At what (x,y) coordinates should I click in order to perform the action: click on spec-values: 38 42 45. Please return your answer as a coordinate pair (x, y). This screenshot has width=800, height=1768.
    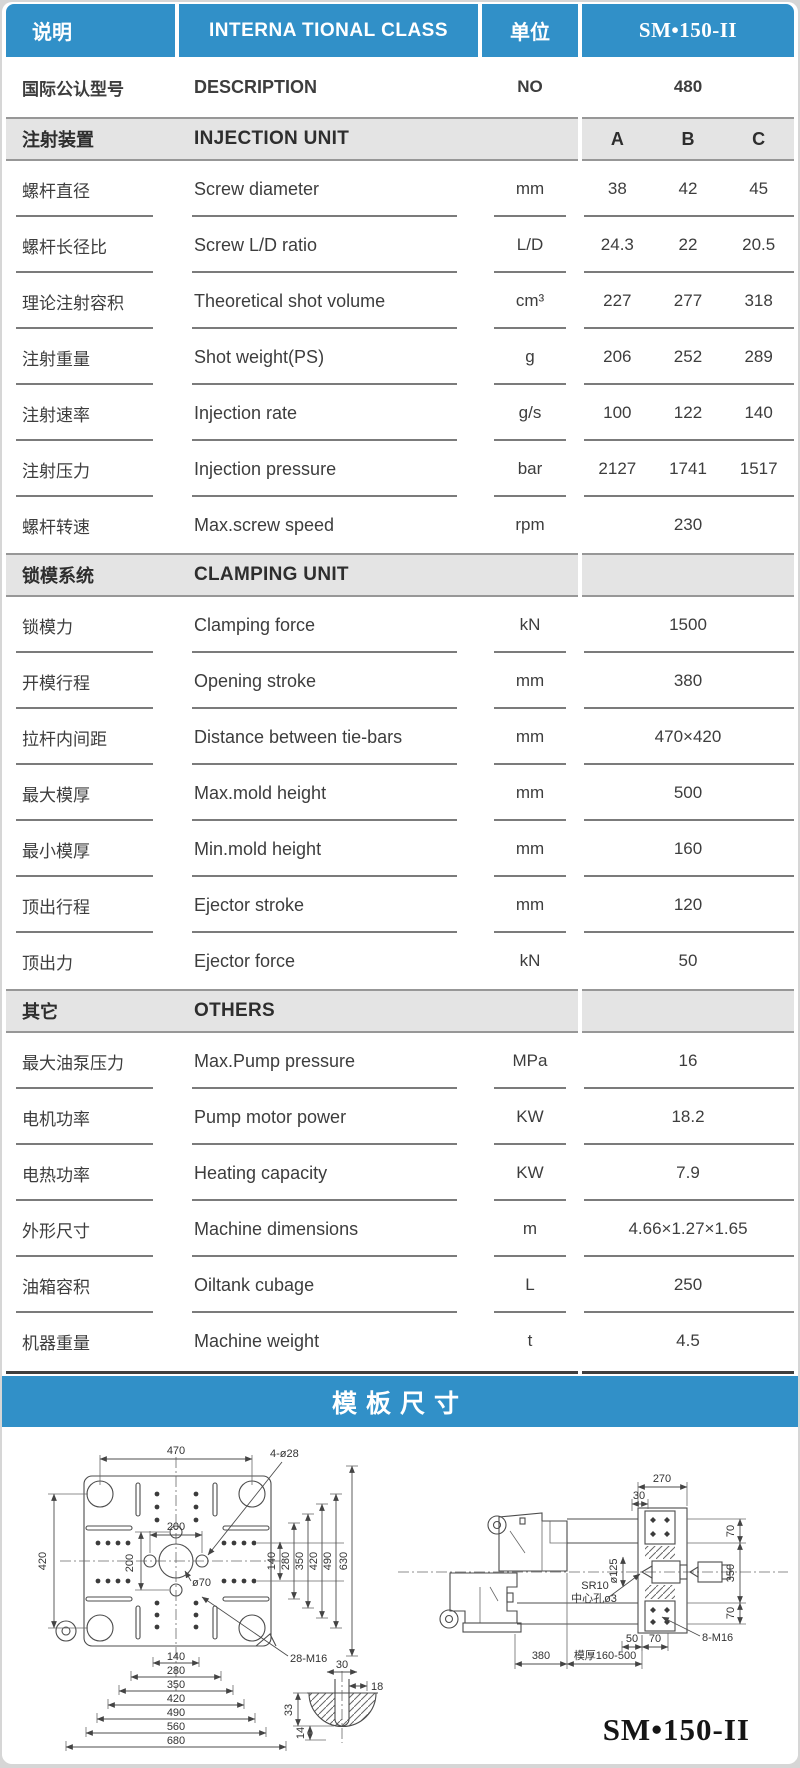
    Looking at the image, I should click on (688, 189).